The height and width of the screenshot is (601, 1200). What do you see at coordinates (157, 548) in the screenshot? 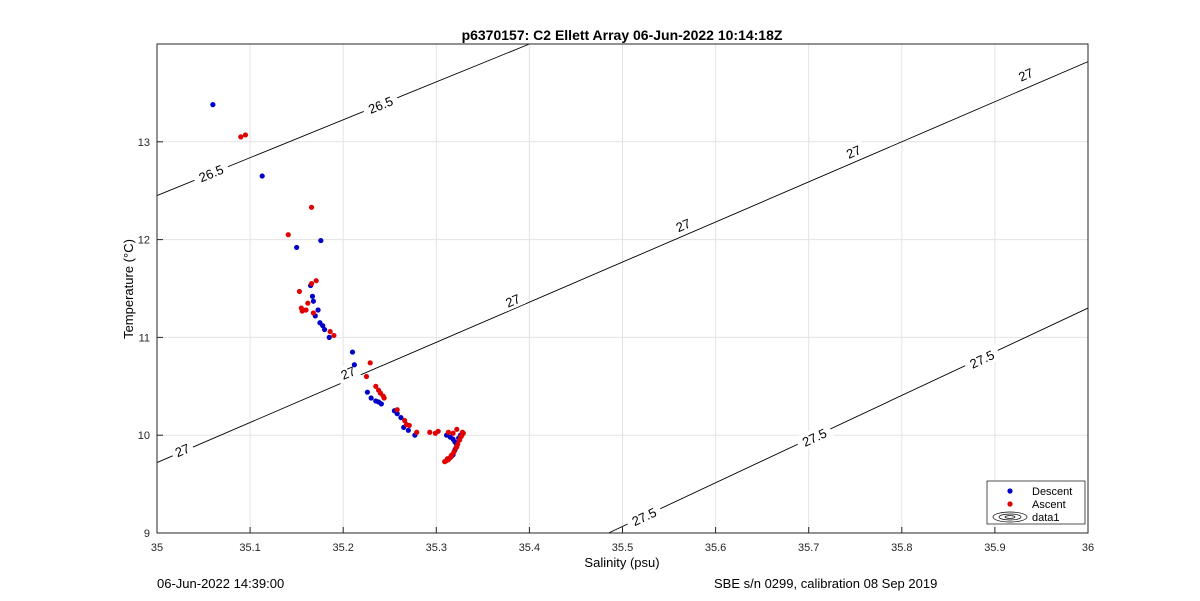
I see `x-tick-label: 35` at bounding box center [157, 548].